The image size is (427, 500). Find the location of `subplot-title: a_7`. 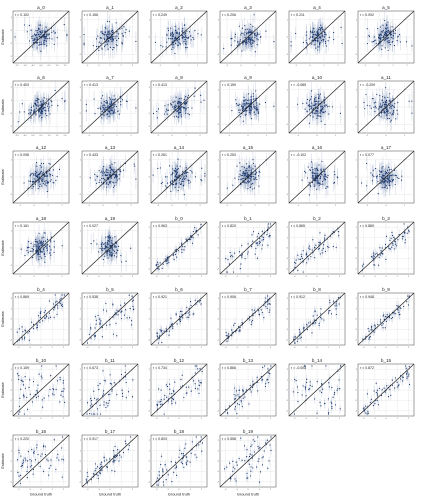

subplot-title: a_7 is located at coordinates (110, 77).